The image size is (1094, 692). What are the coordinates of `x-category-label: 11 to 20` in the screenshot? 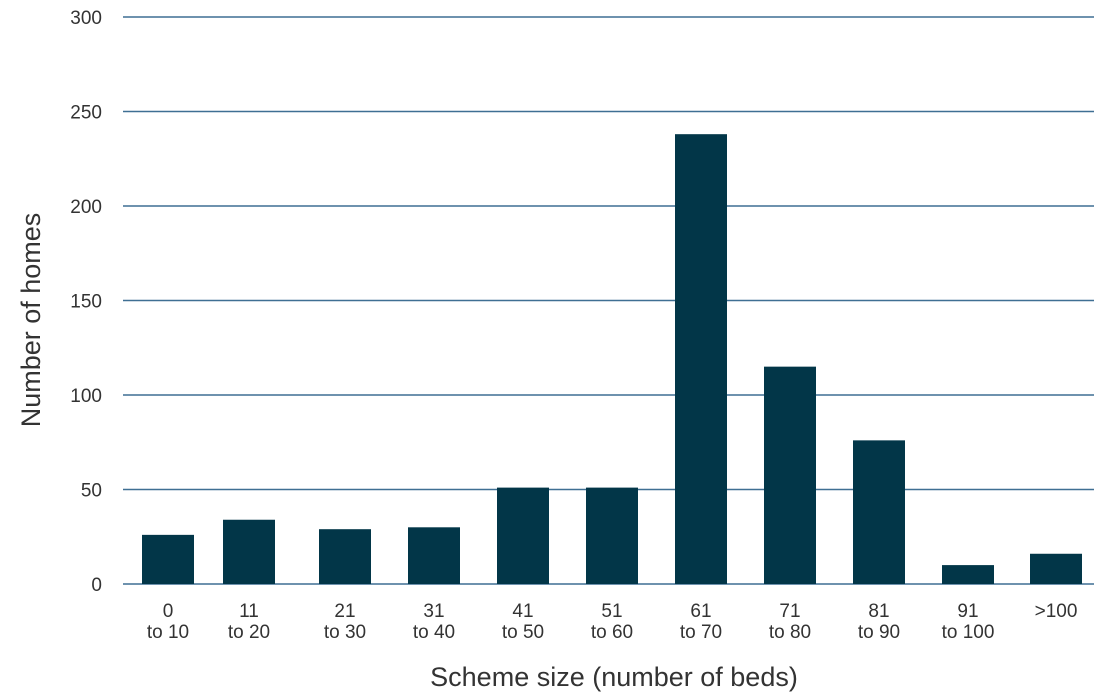 It's located at (249, 622).